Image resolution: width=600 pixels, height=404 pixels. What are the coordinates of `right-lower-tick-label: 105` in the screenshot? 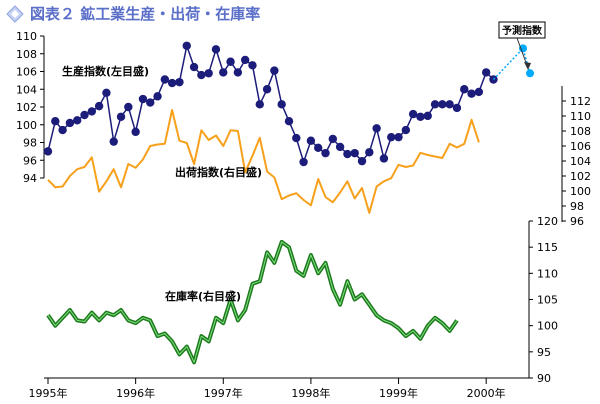 It's located at (547, 300).